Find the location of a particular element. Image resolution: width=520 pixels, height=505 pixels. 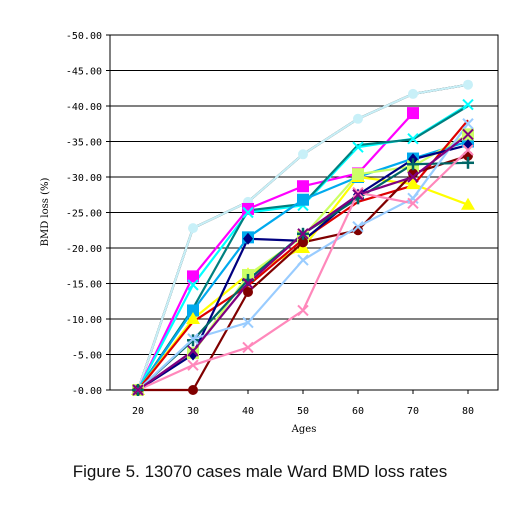

y-tick-label: -10.00 is located at coordinates (84, 320).